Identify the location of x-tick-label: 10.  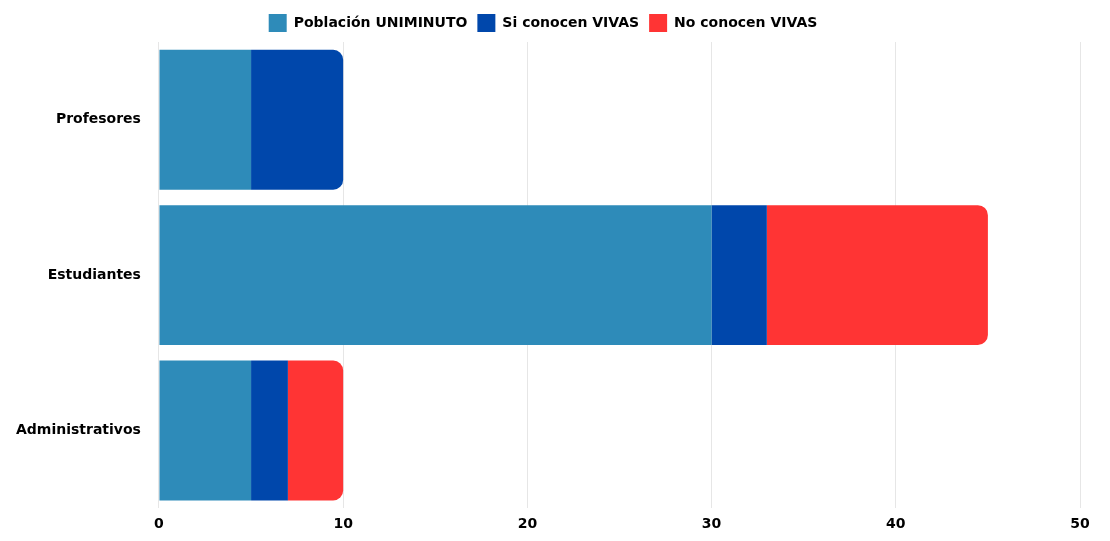
(343, 523).